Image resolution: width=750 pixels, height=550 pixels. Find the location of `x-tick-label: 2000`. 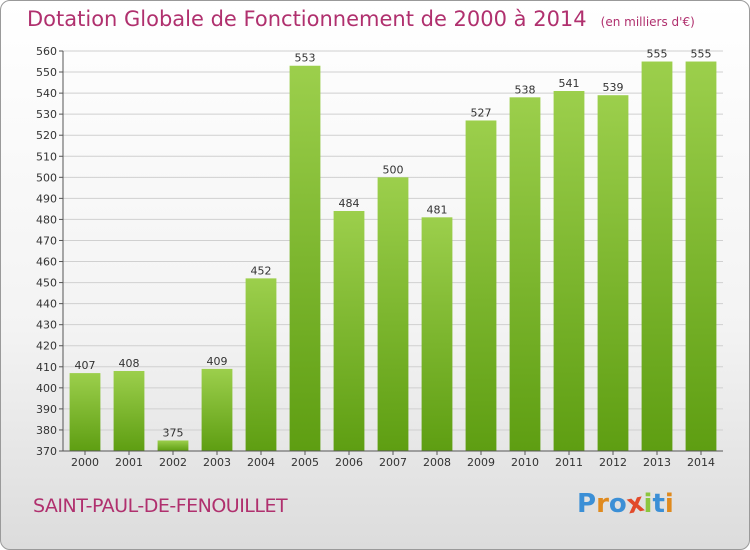

x-tick-label: 2000 is located at coordinates (85, 462).